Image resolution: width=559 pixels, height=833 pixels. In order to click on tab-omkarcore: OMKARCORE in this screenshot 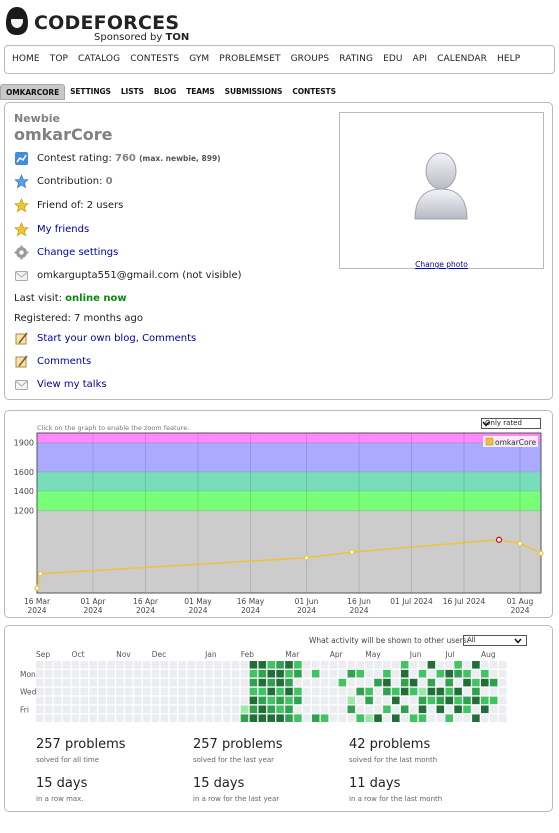, I will do `click(33, 92)`.